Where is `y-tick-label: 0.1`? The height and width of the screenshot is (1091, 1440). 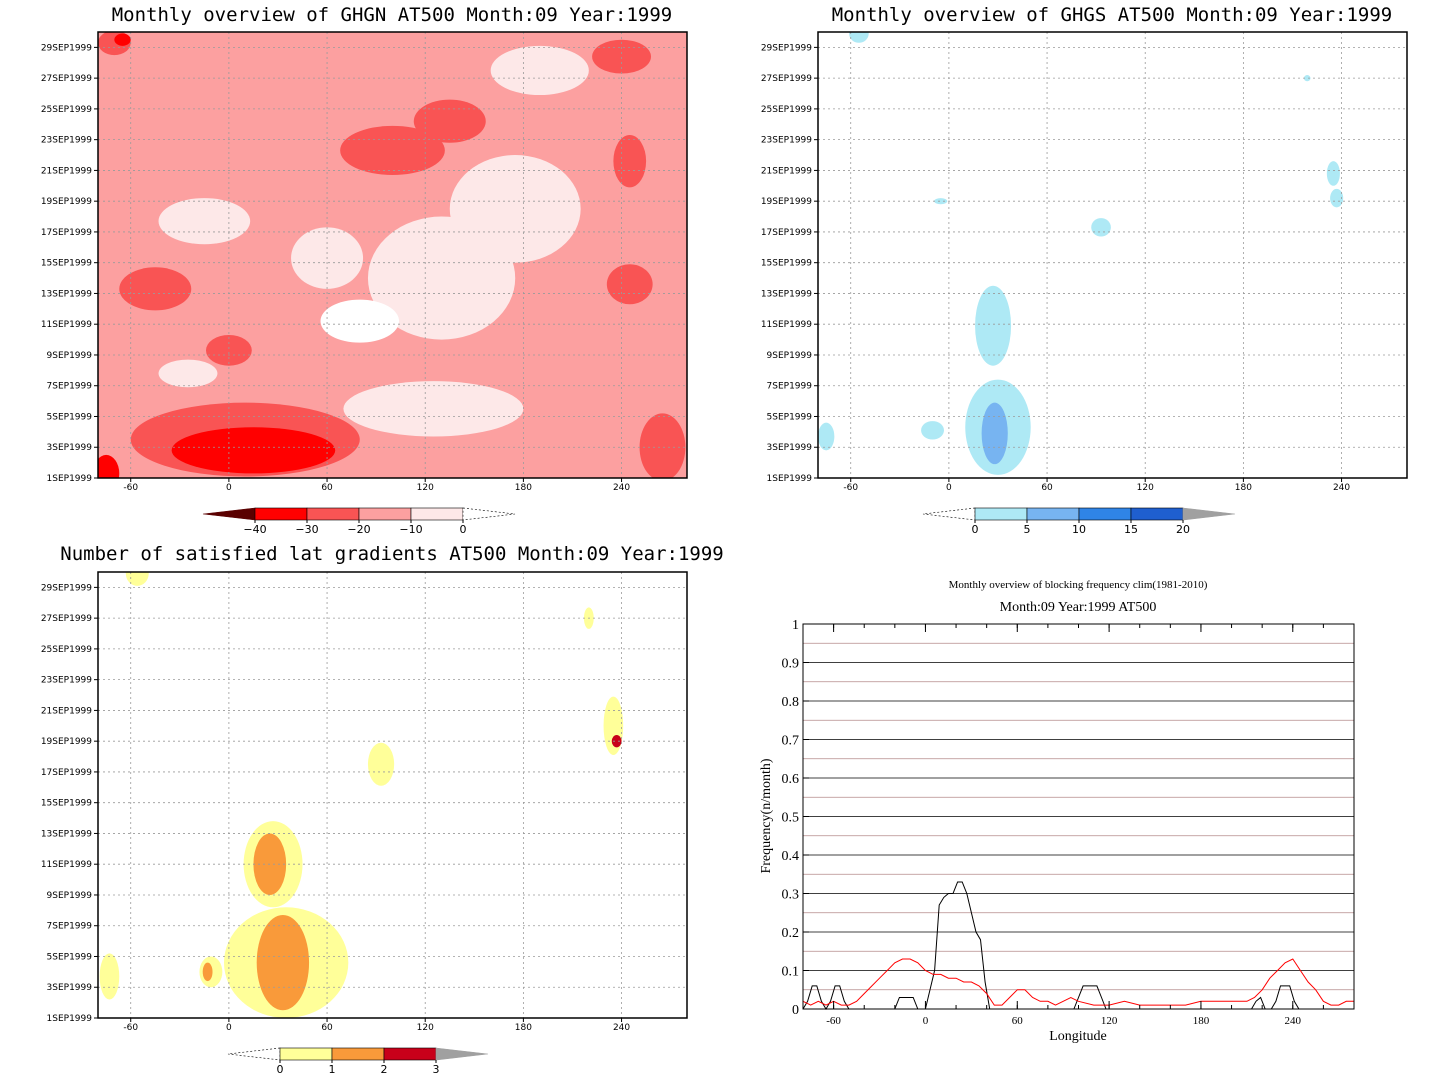 y-tick-label: 0.1 is located at coordinates (791, 972).